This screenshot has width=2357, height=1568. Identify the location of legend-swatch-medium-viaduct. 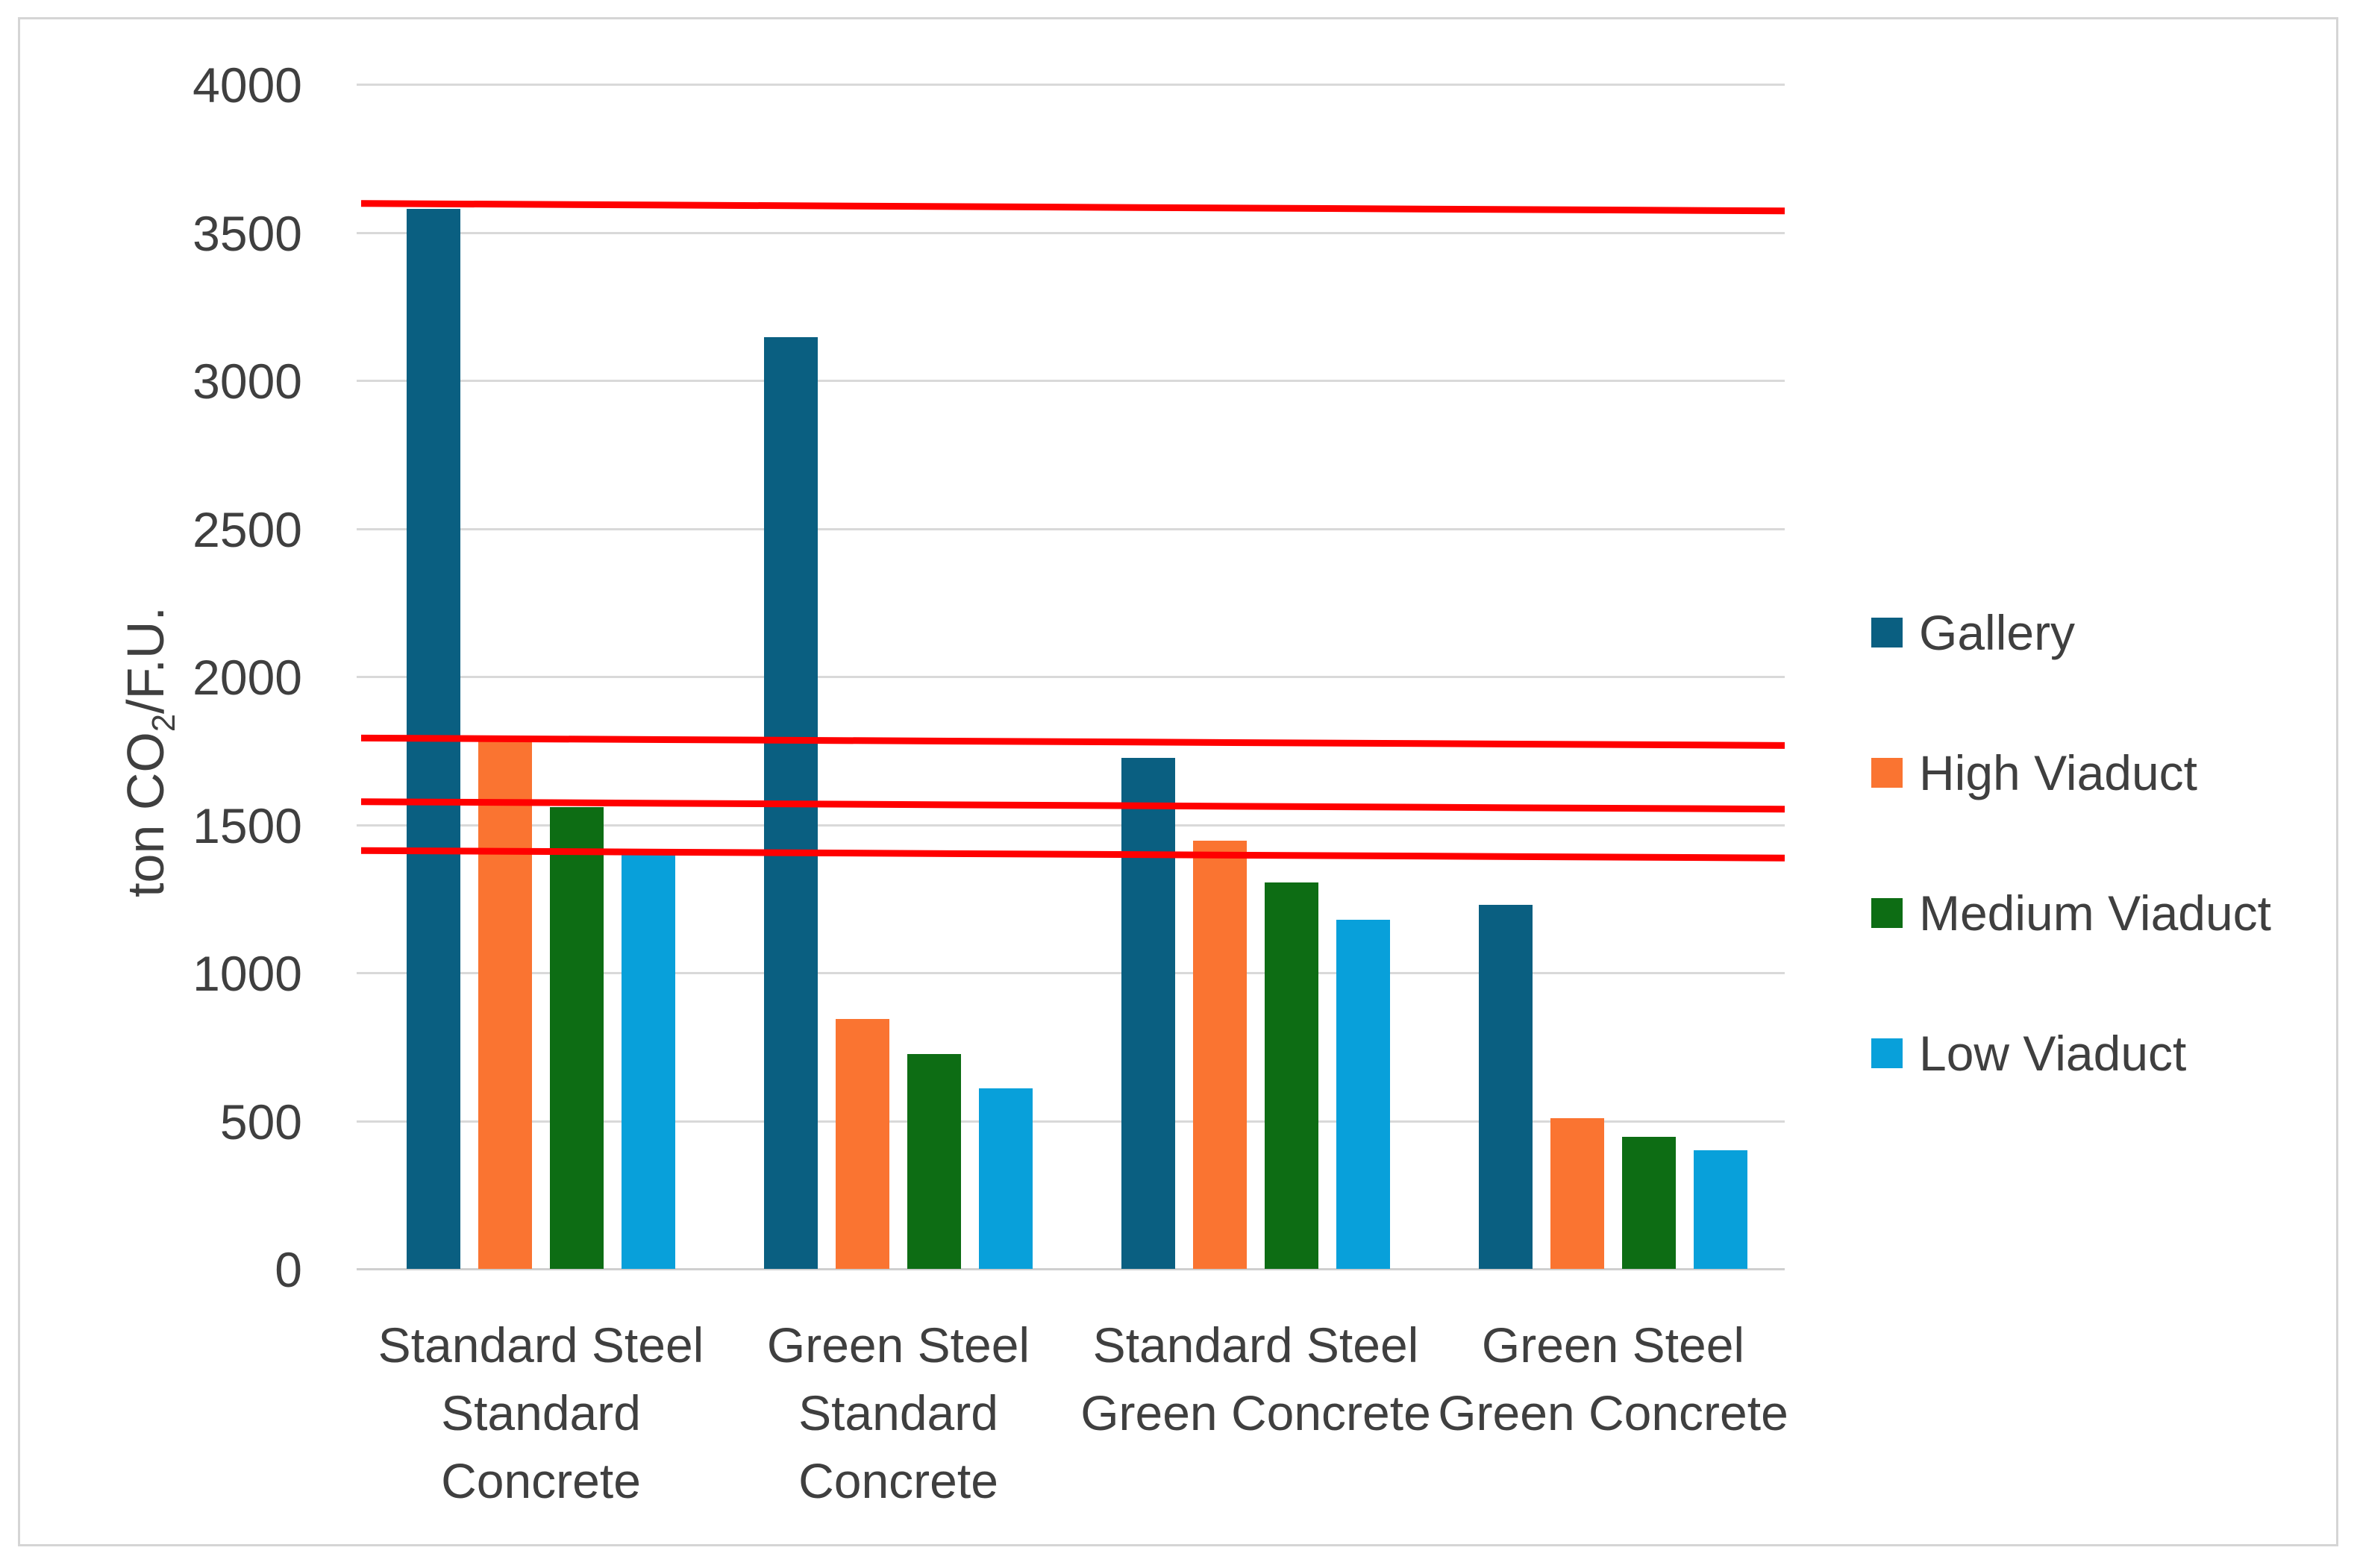
(1887, 913).